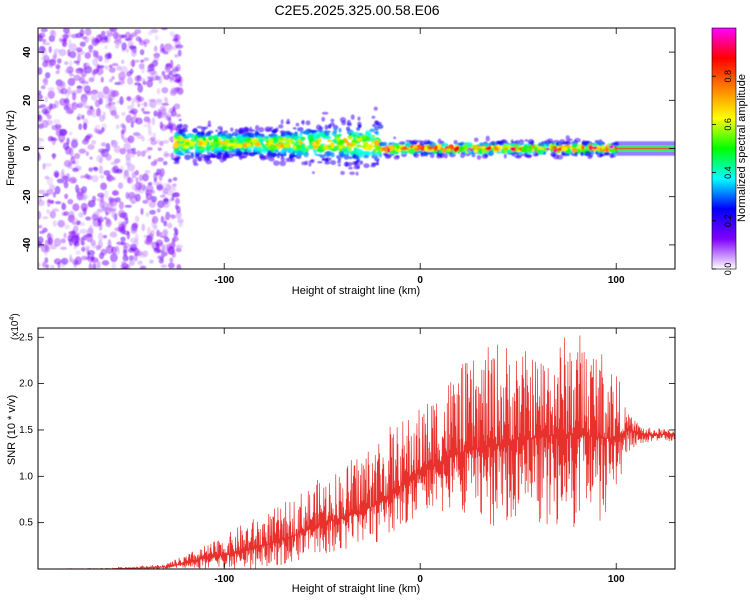  Describe the element at coordinates (26, 523) in the screenshot. I see `y-tick-label: 0.5` at that location.